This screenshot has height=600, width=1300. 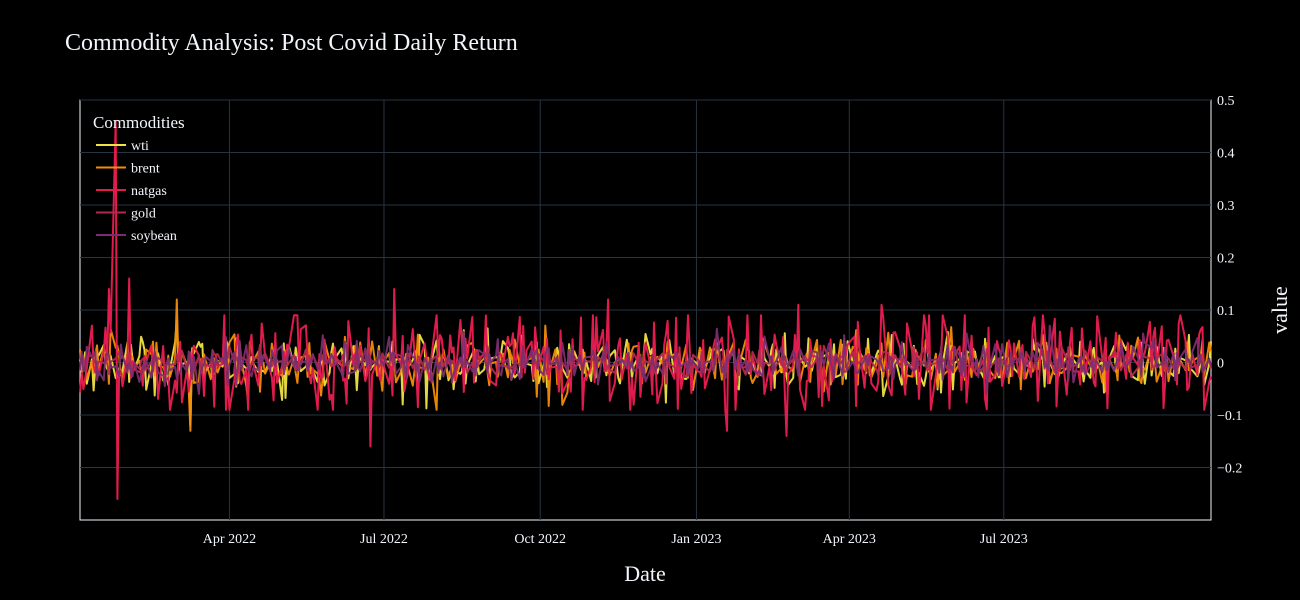 I want to click on legend-label-soybean: soybean, so click(x=154, y=236).